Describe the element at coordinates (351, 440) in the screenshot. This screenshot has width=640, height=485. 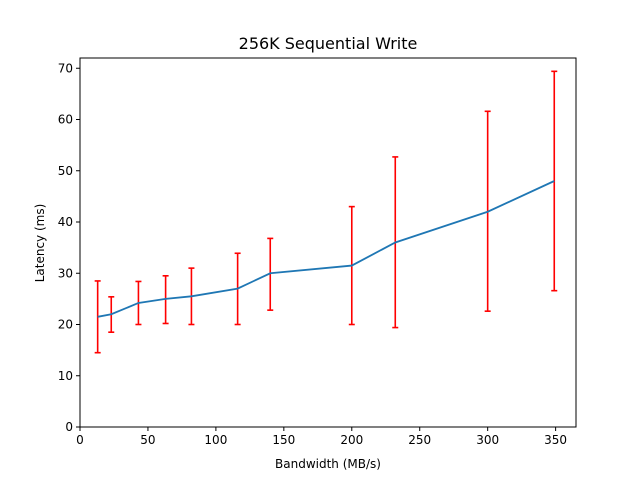
I see `x-tick-label: 200` at that location.